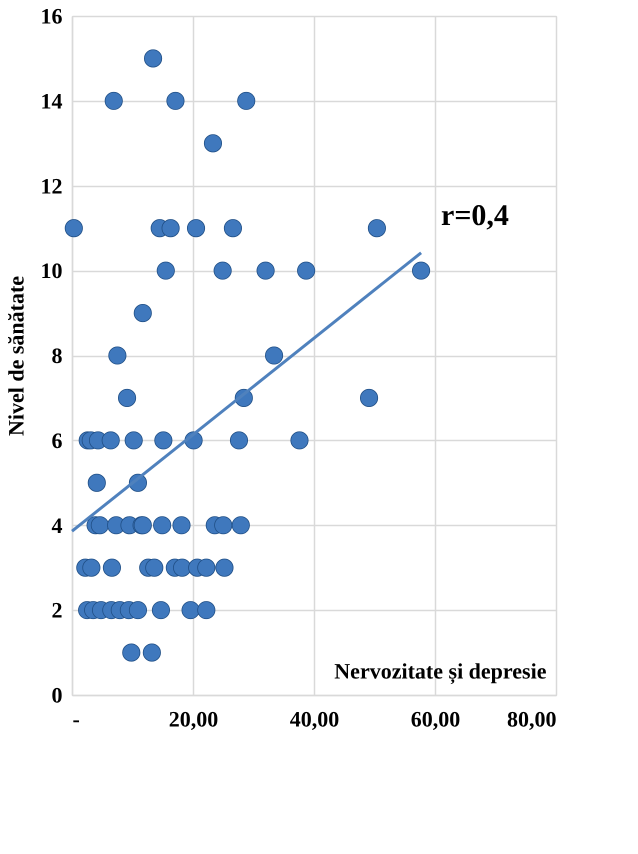  I want to click on y-tick-label: 0, so click(57, 695).